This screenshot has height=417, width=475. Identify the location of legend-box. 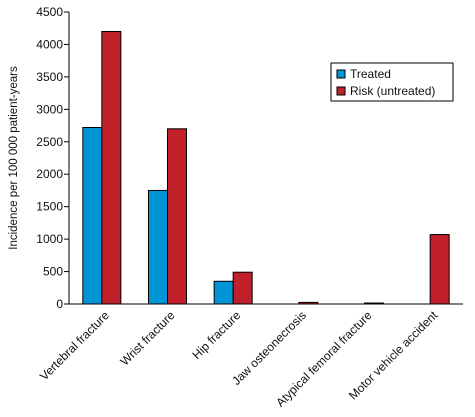
(392, 82).